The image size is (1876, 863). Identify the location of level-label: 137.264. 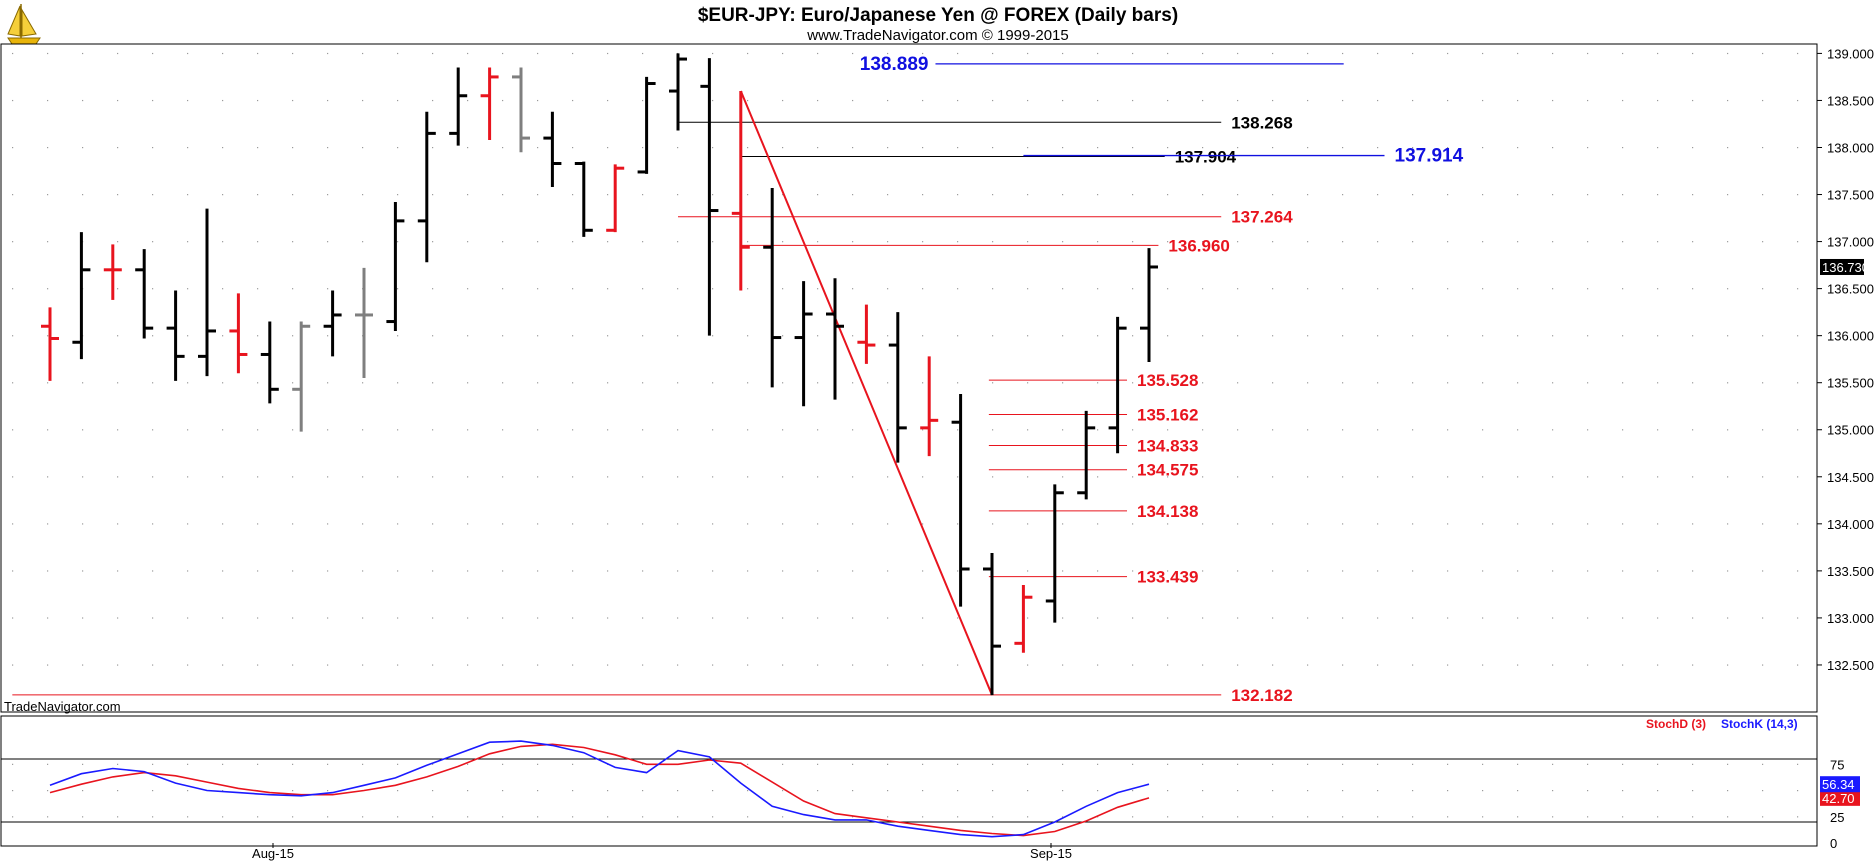
(1262, 217).